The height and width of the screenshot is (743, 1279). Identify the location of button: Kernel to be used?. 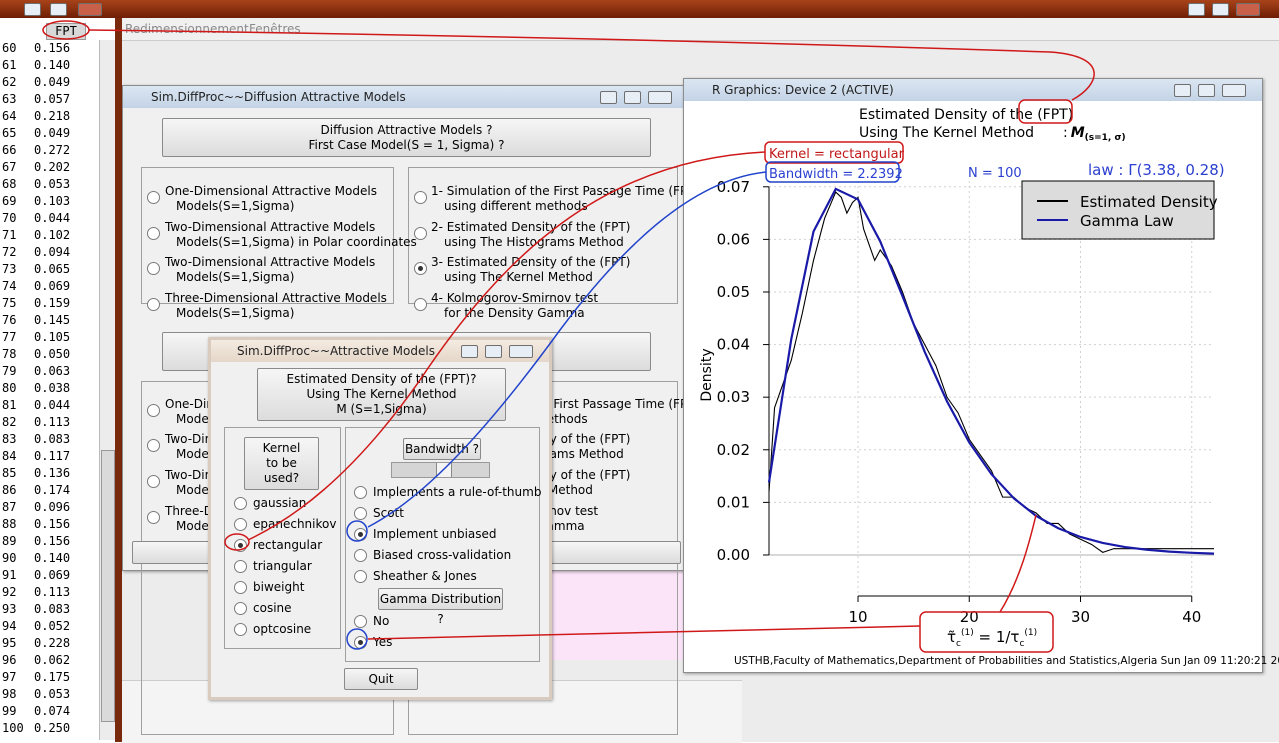
(281, 463).